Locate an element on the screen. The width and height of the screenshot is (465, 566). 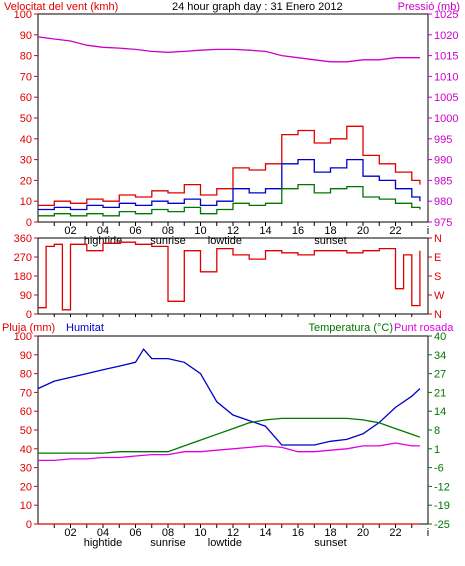
pressure-right-tick-label: 1020 is located at coordinates (446, 36).